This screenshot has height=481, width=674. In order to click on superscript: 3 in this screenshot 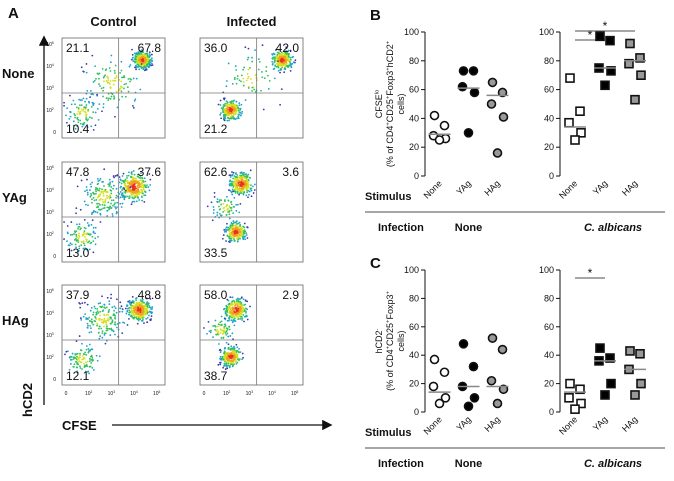, I will do `click(114, 392)`.